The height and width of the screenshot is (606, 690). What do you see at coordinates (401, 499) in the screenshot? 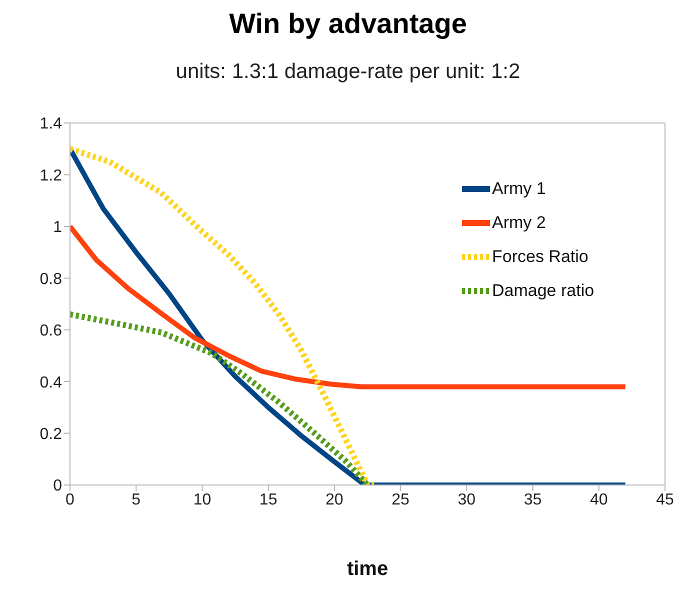
I see `x-tick-label: 25` at bounding box center [401, 499].